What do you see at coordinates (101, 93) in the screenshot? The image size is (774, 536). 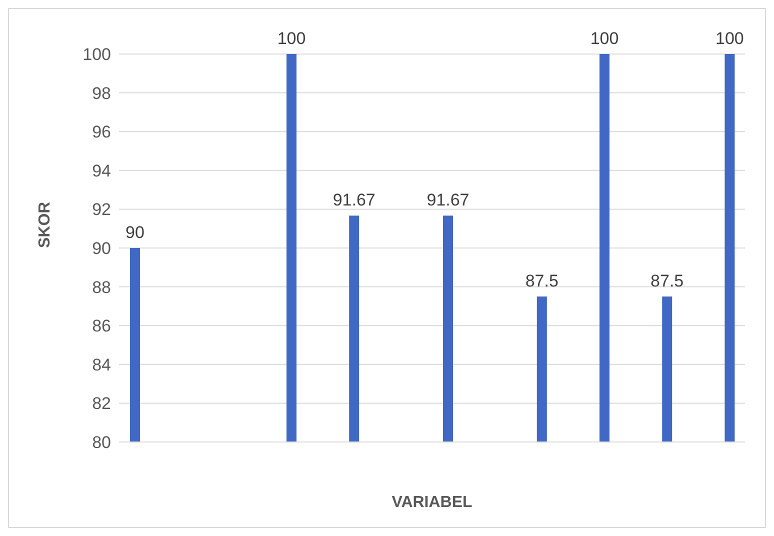 I see `y-tick-label: 98` at bounding box center [101, 93].